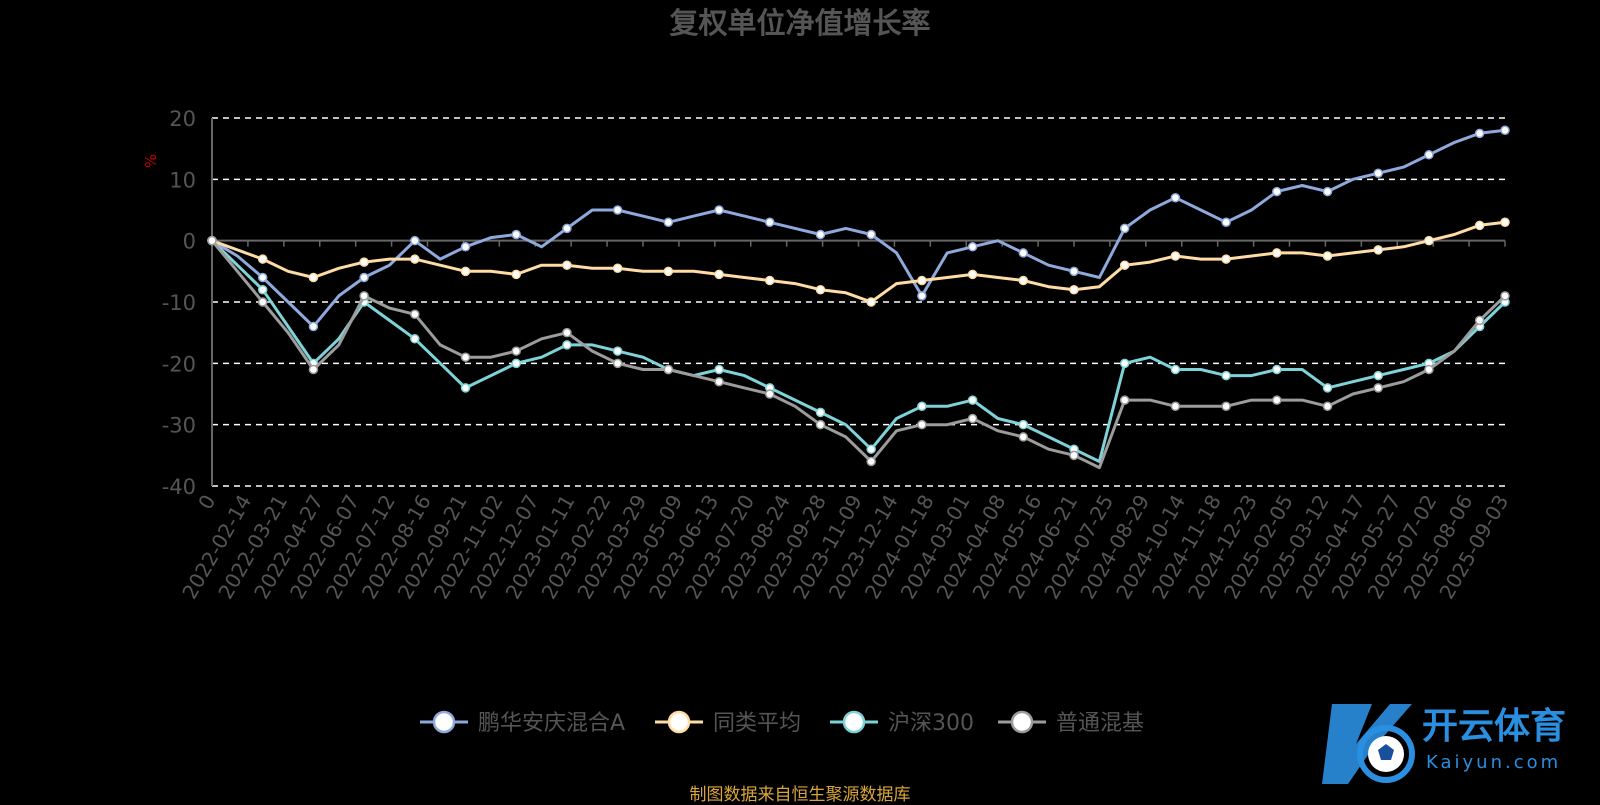  What do you see at coordinates (551, 723) in the screenshot?
I see `legend-label: 鹏华安庆混合A` at bounding box center [551, 723].